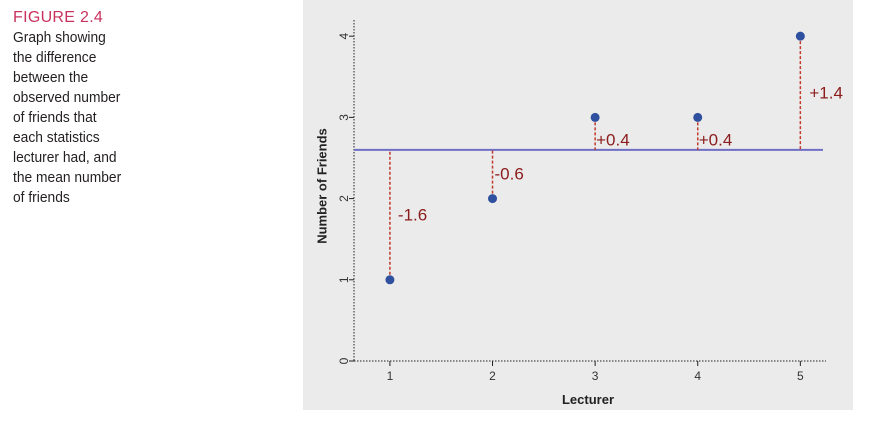  What do you see at coordinates (344, 198) in the screenshot?
I see `y-tick-label: 2` at bounding box center [344, 198].